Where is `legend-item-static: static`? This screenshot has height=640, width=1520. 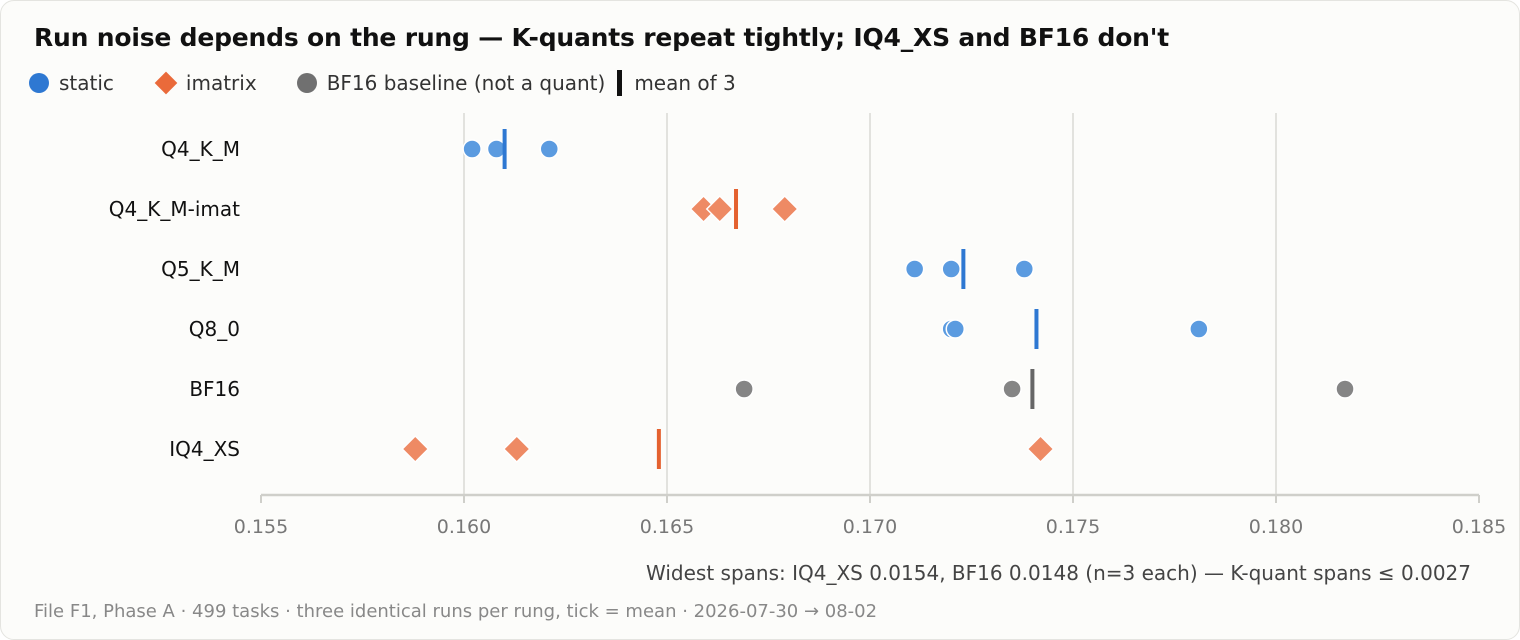
legend-item-static: static is located at coordinates (71, 83).